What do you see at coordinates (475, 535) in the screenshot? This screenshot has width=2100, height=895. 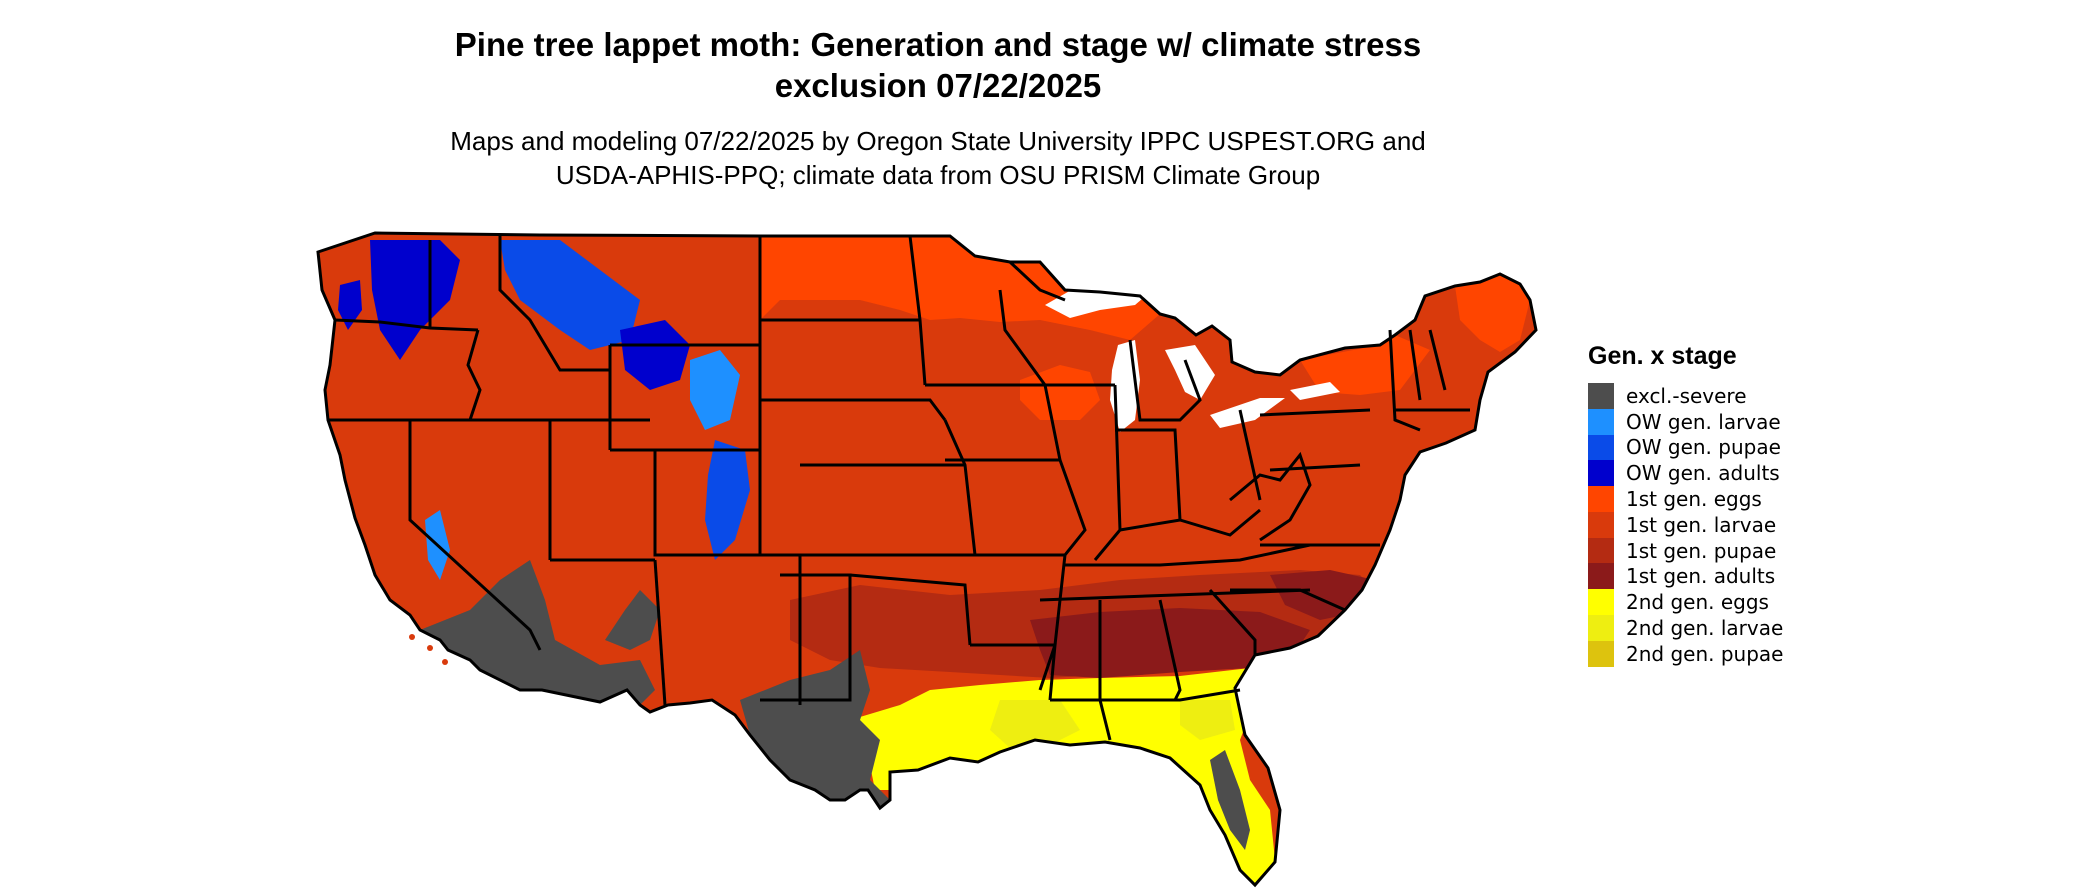 I see `border-ca-nv` at bounding box center [475, 535].